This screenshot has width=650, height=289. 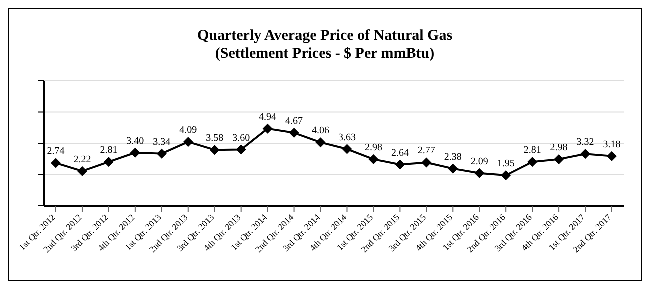 I want to click on data-label: 2.09, so click(x=479, y=162).